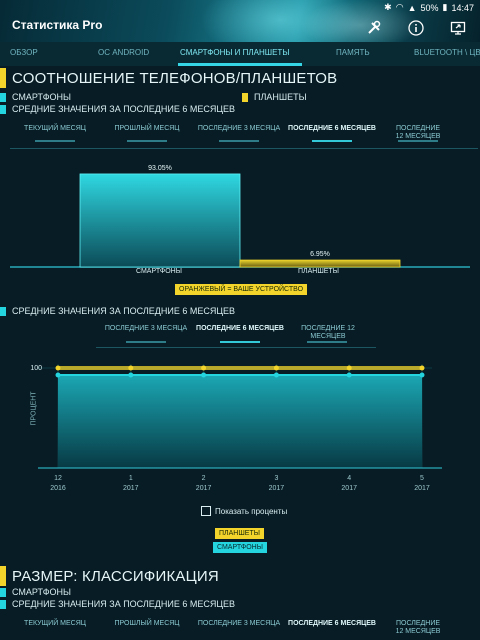 Image resolution: width=480 pixels, height=640 pixels. I want to click on tab-android-os: ОС ANDROID, so click(124, 52).